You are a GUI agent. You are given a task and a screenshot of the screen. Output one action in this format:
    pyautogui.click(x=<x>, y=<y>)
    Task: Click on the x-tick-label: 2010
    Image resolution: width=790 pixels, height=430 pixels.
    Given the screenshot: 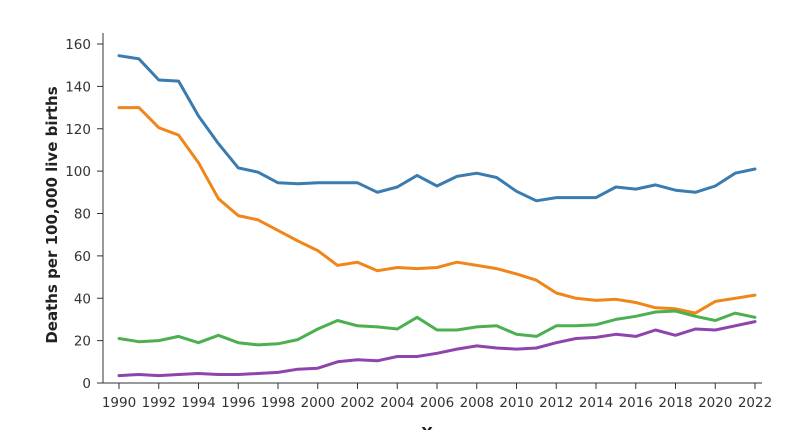 What is the action you would take?
    pyautogui.click(x=516, y=403)
    